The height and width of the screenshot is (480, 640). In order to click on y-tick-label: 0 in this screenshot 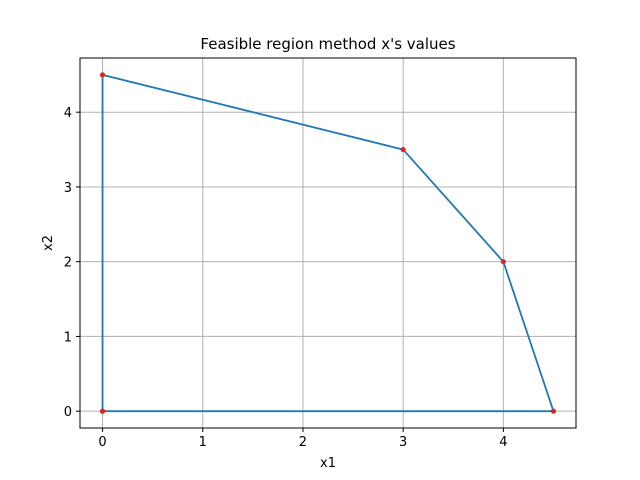, I will do `click(68, 412)`.